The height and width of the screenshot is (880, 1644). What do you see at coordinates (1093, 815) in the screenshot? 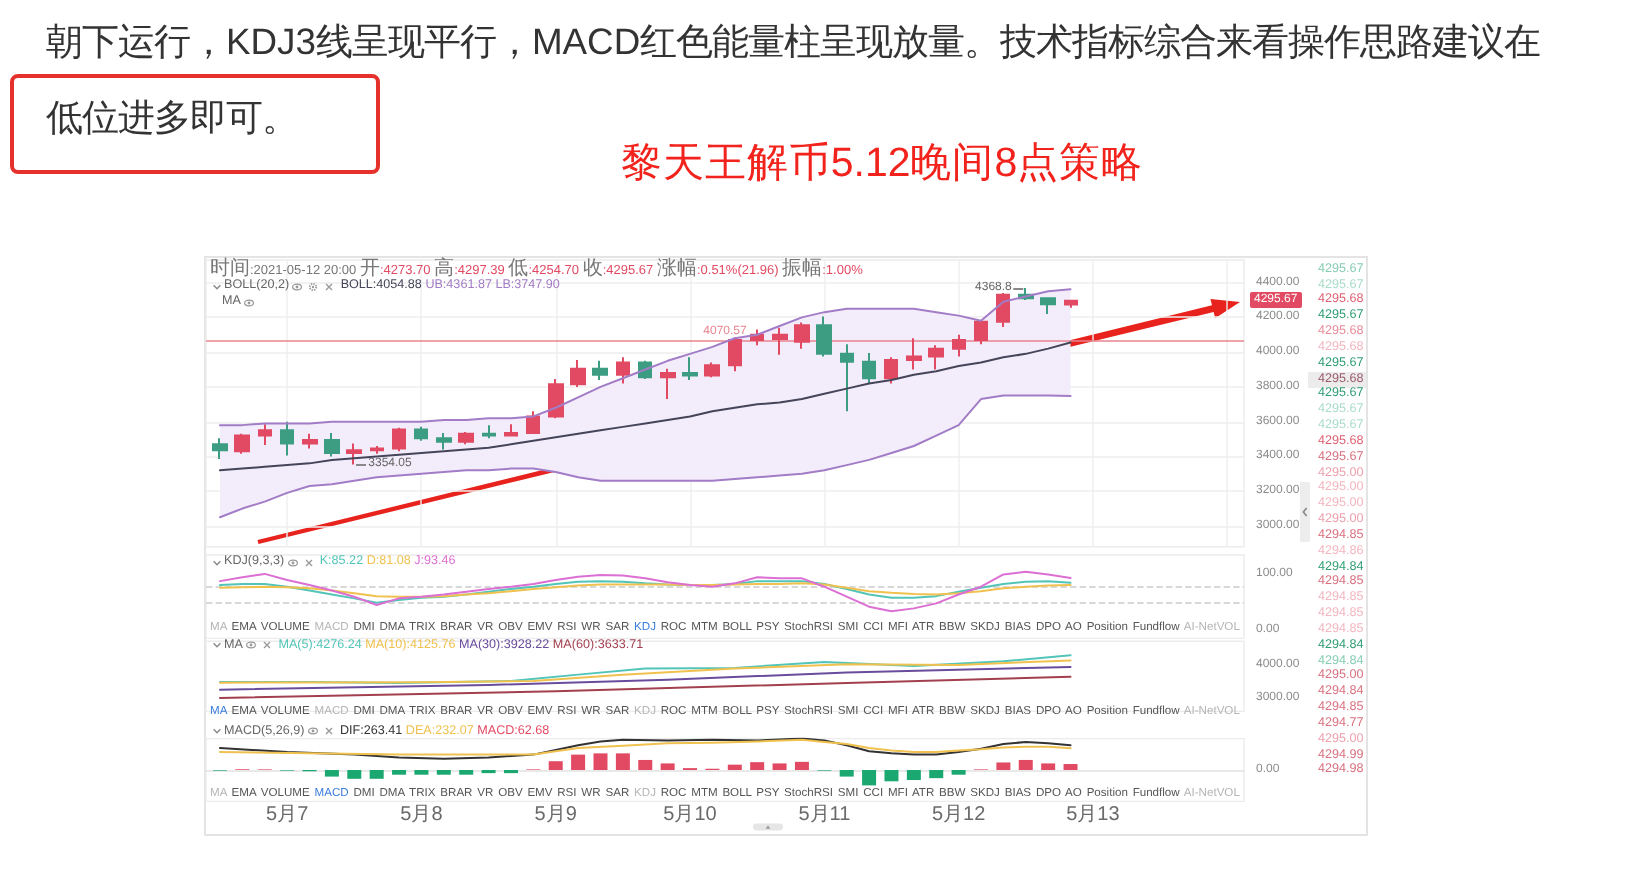
I see `x-tick-label: 5月13` at bounding box center [1093, 815].